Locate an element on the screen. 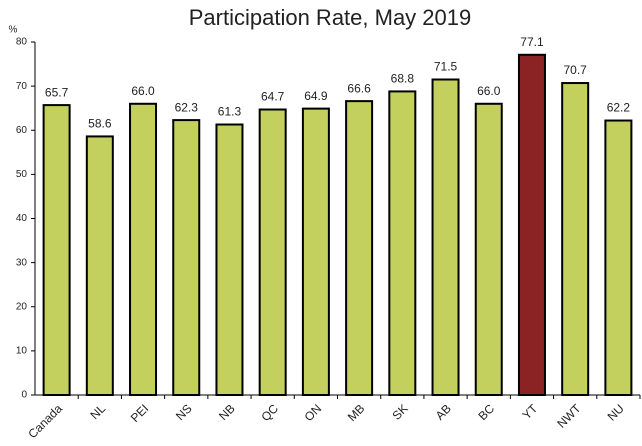 The image size is (642, 446). y-tick-label: 20 is located at coordinates (22, 306).